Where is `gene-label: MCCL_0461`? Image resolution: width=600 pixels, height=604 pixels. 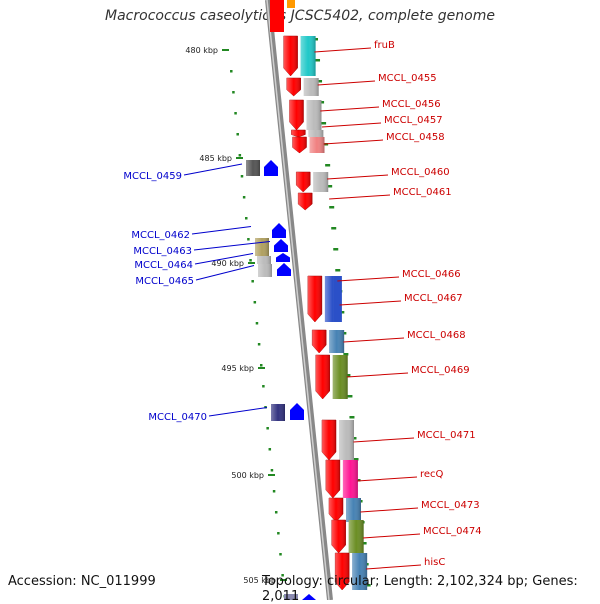
gene-label: MCCL_0461 is located at coordinates (422, 192).